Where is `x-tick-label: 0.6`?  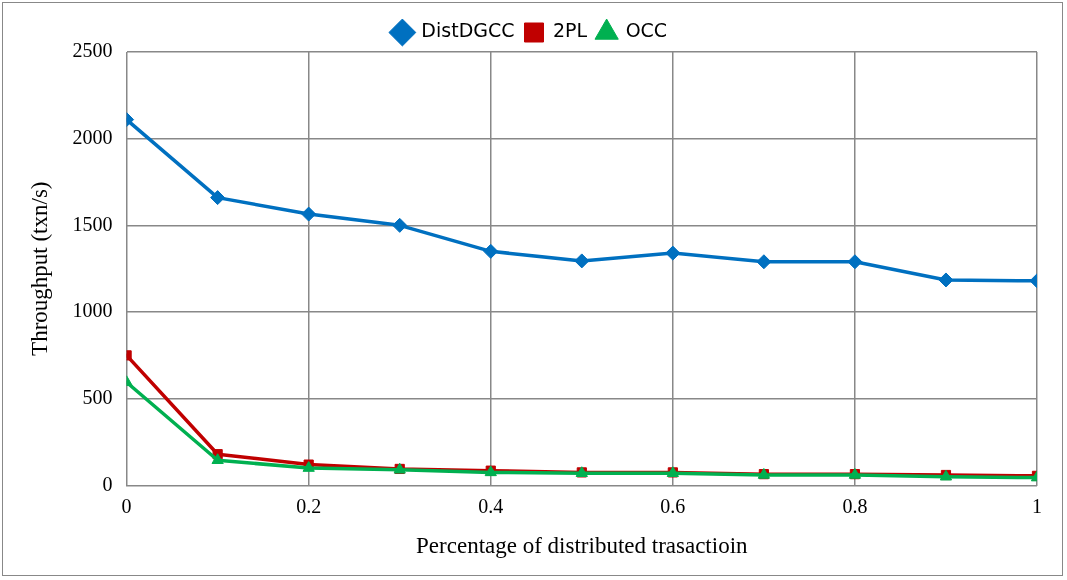
x-tick-label: 0.6 is located at coordinates (673, 505).